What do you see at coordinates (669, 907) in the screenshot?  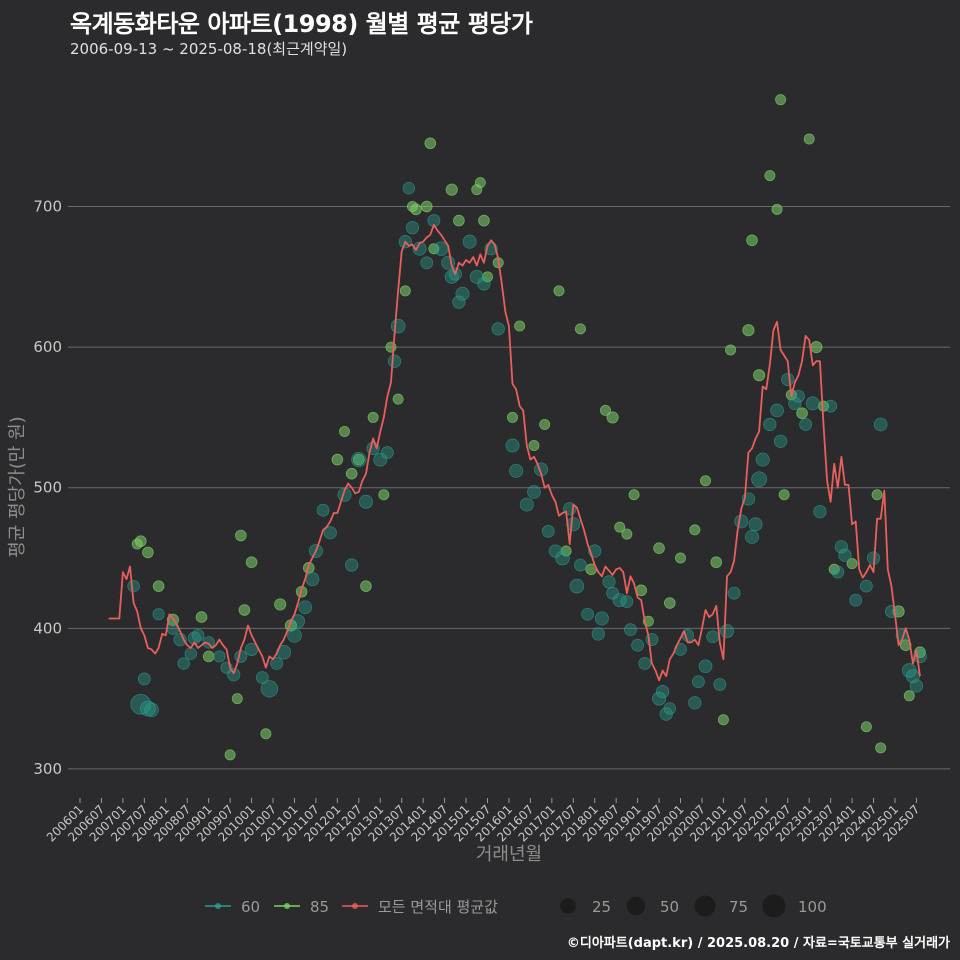 I see `legend-size-label: 50` at bounding box center [669, 907].